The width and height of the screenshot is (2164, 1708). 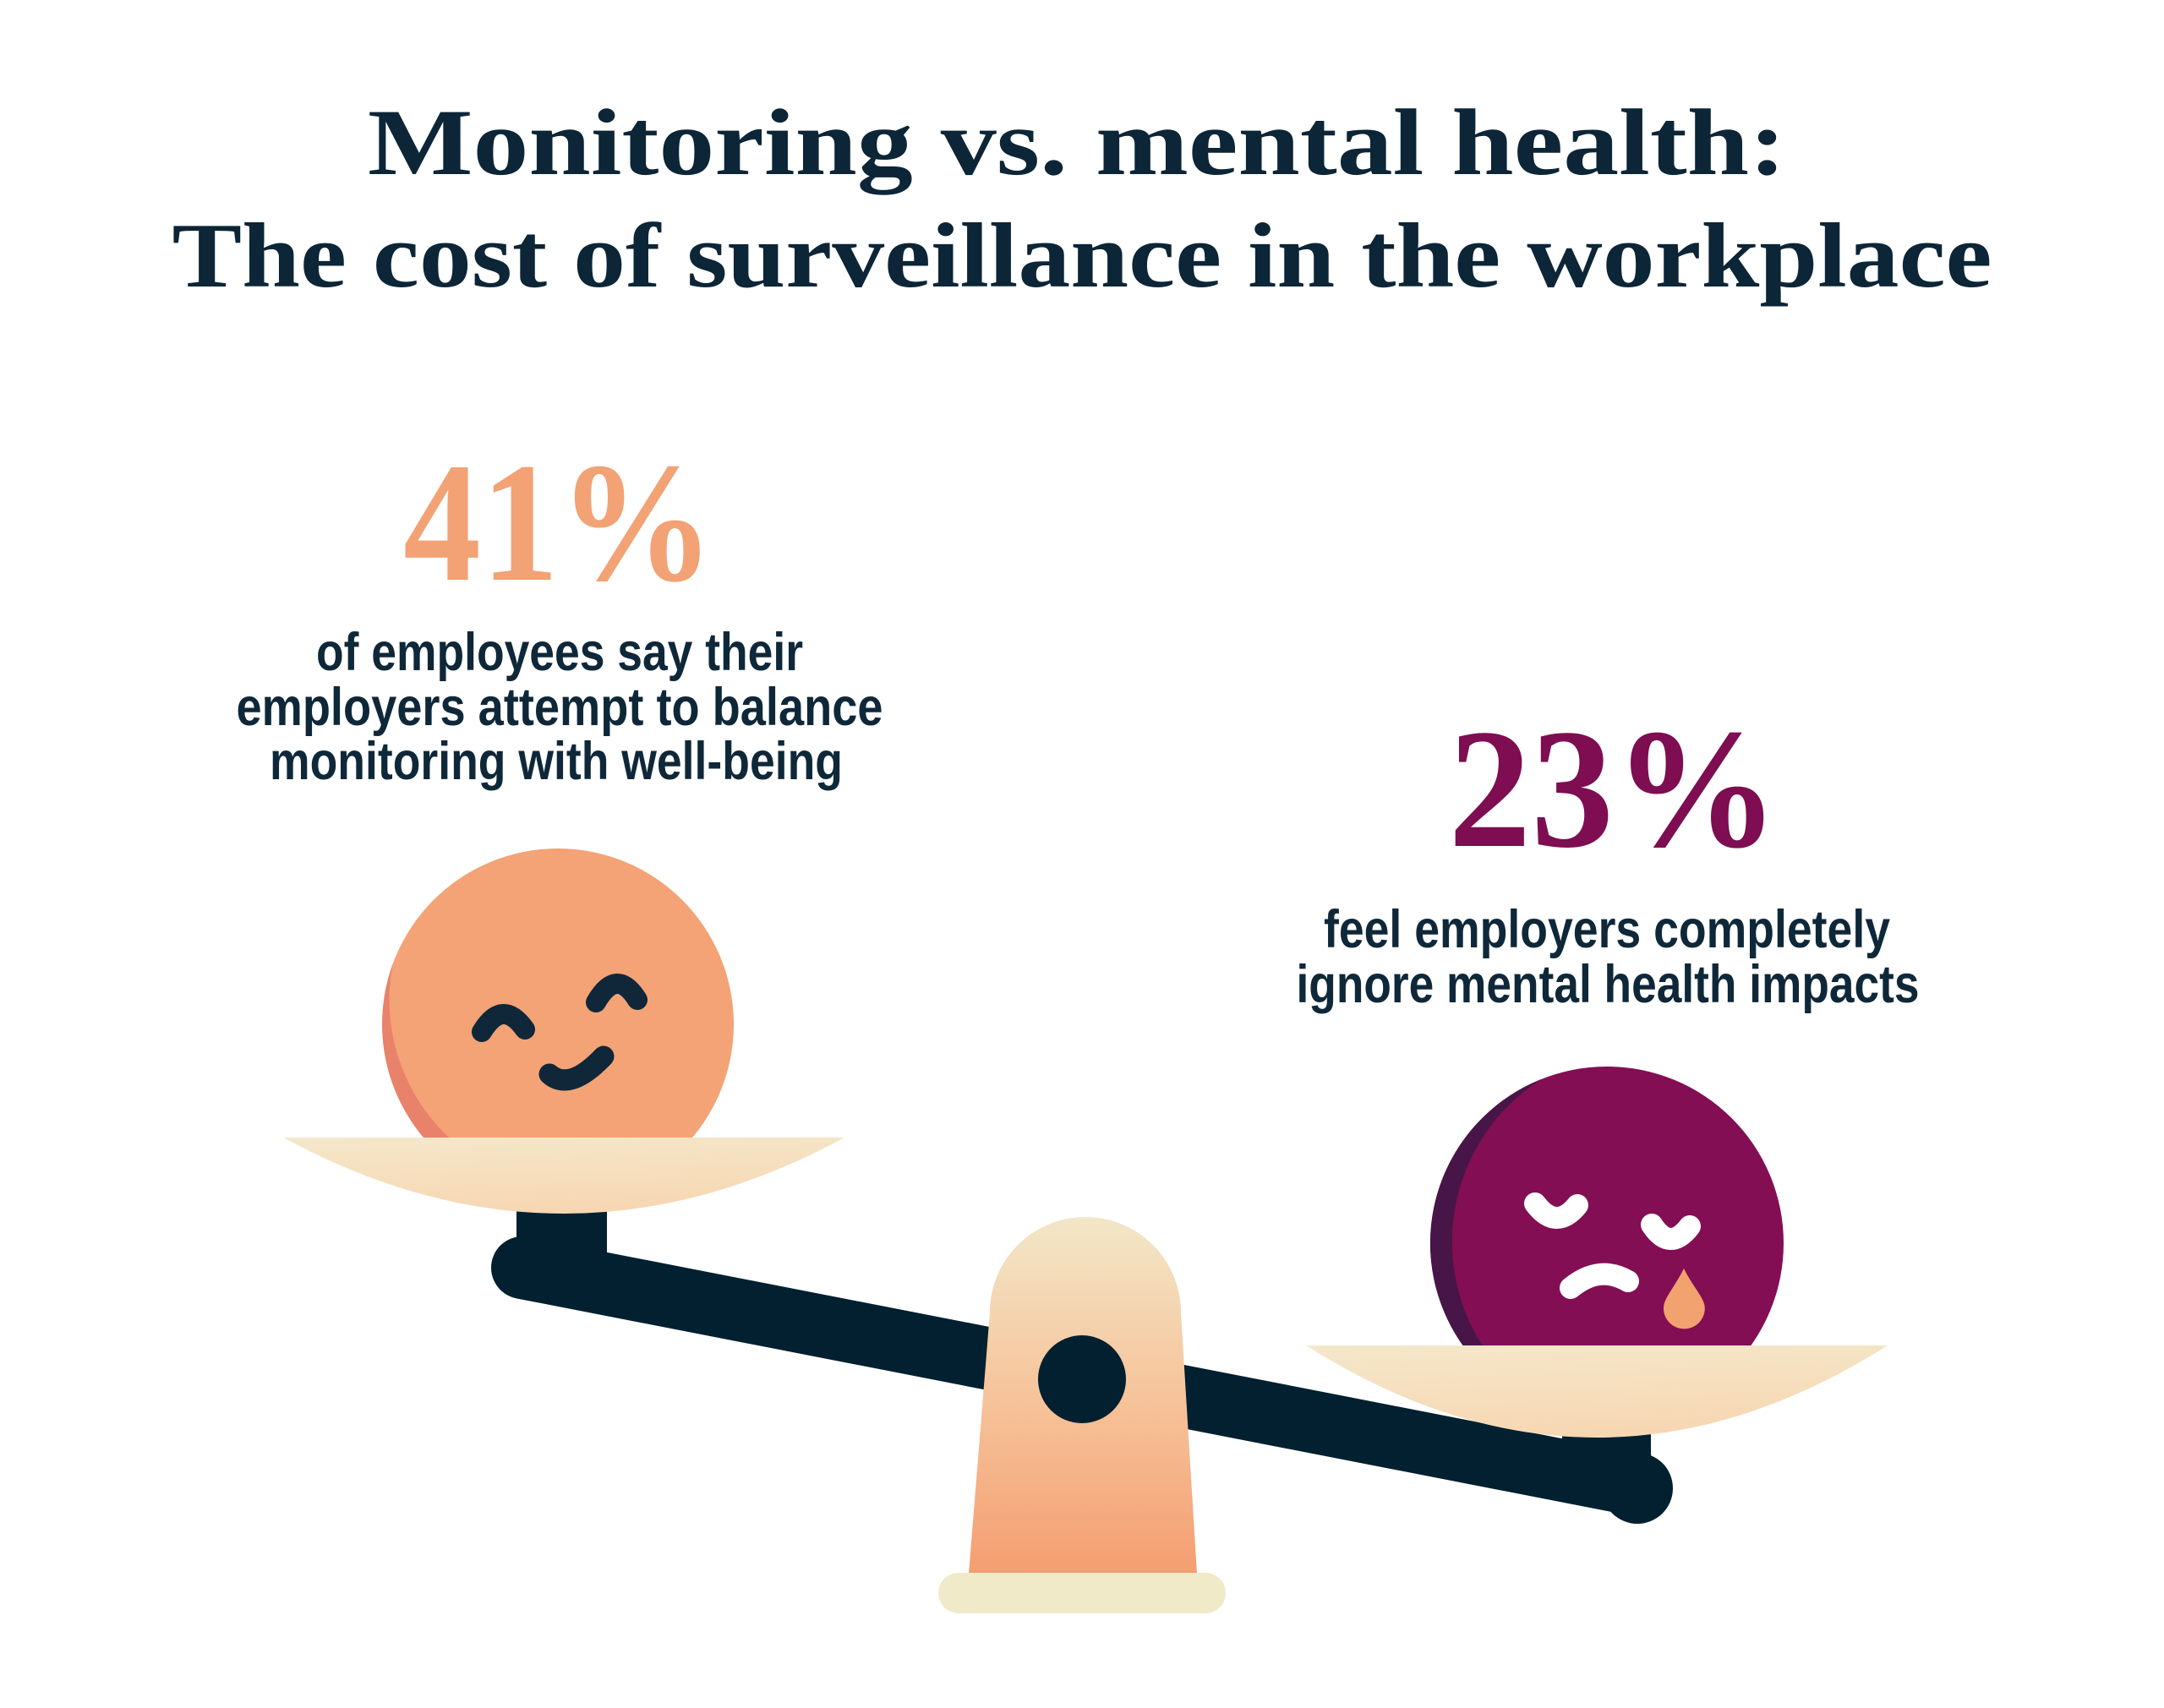 I want to click on svg-text: ignore mental health impacts, so click(x=1609, y=985).